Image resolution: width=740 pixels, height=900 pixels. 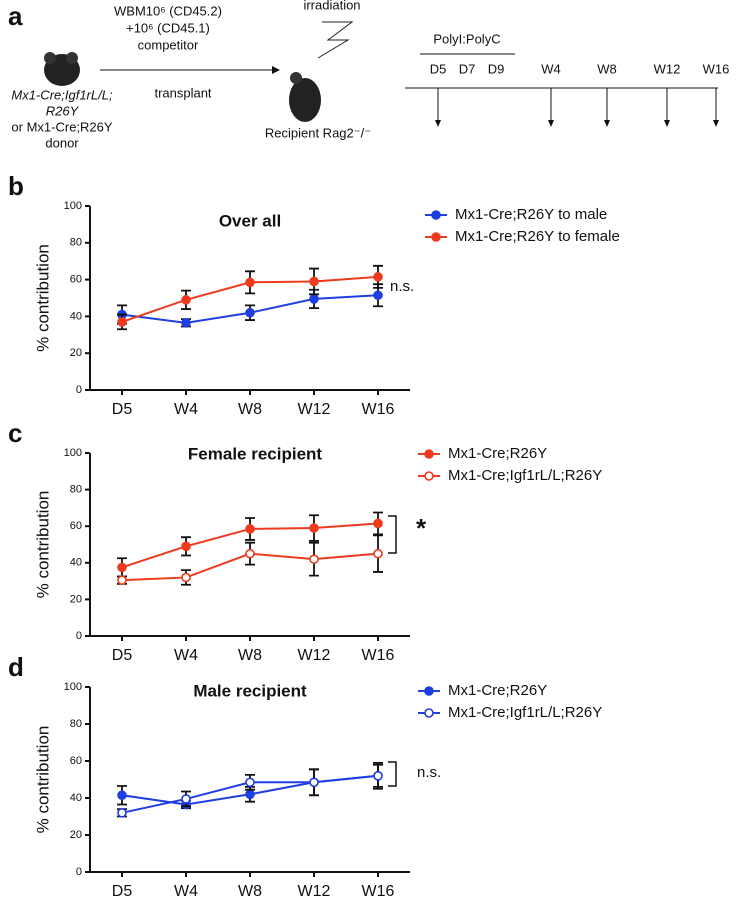 What do you see at coordinates (467, 68) in the screenshot?
I see `timepoint-label: D7` at bounding box center [467, 68].